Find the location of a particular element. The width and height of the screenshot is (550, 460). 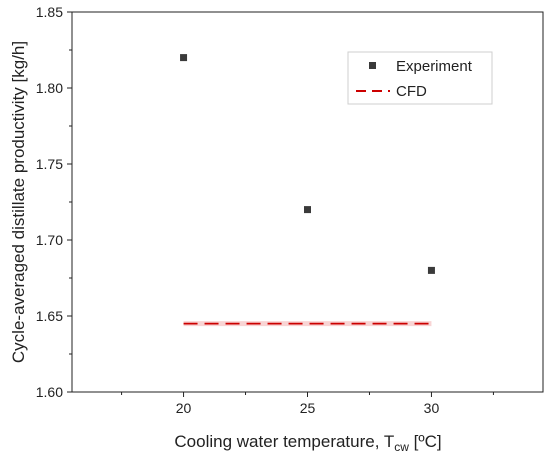

x-axis: 20 25 30 is located at coordinates (307, 404).